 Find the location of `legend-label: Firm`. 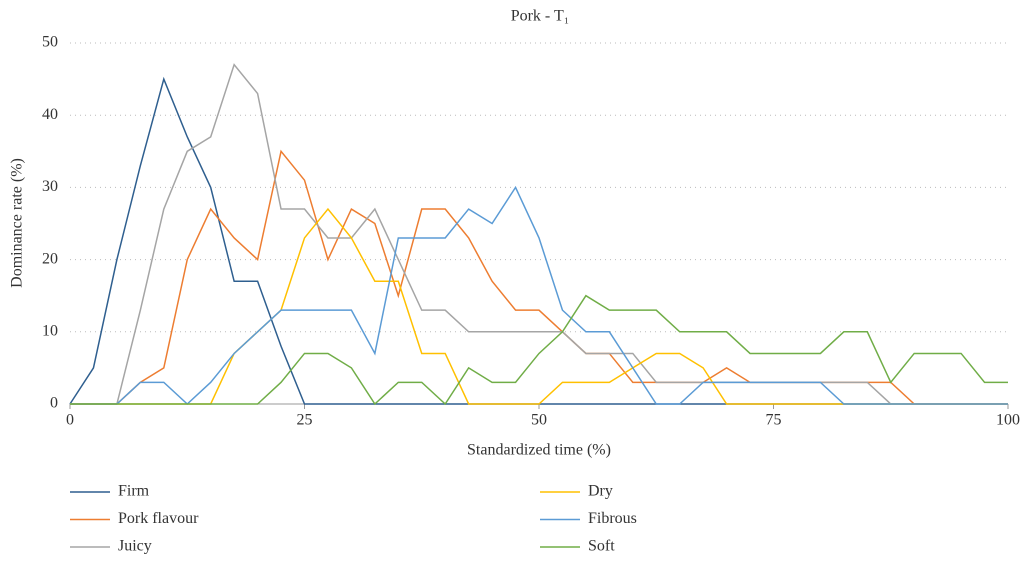

legend-label: Firm is located at coordinates (134, 491).